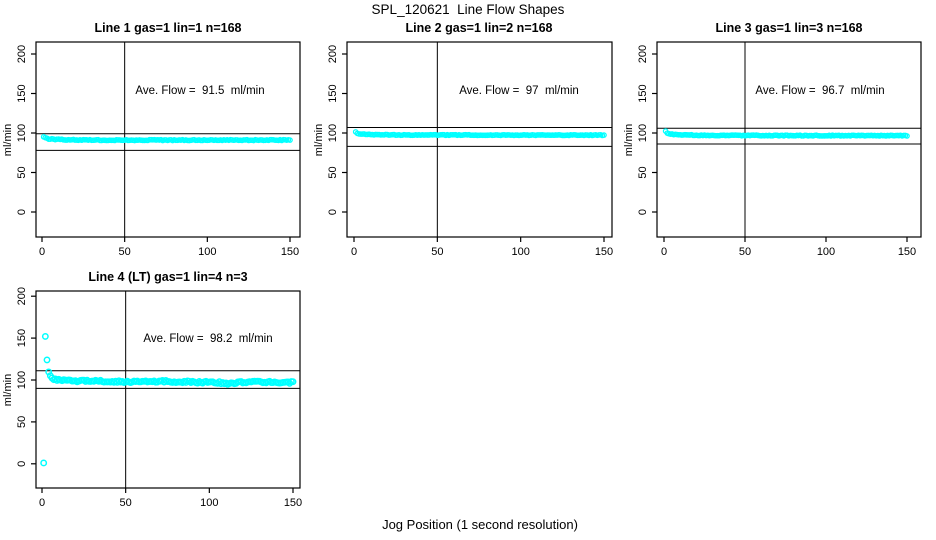 This screenshot has height=540, width=936. I want to click on panel-4: 0 50 100 150 0 50 100 150 200, so click(159, 398).